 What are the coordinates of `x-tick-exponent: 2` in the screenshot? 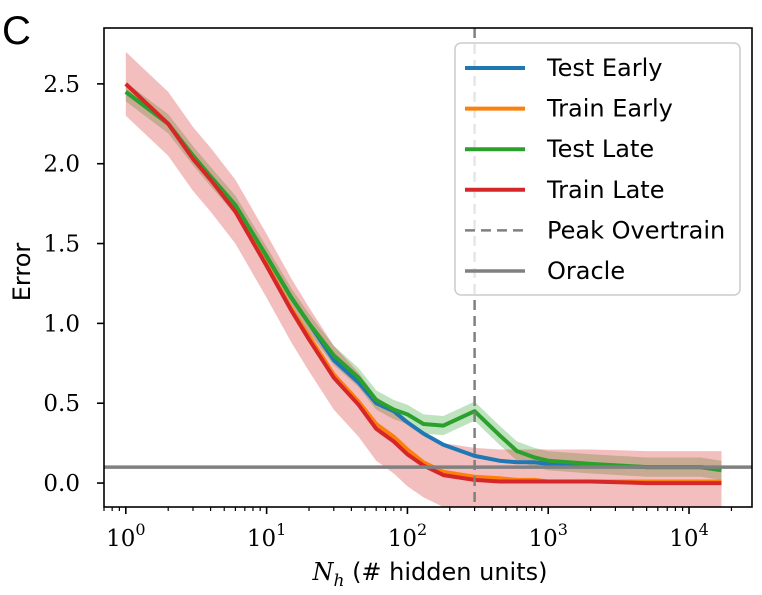 It's located at (422, 529).